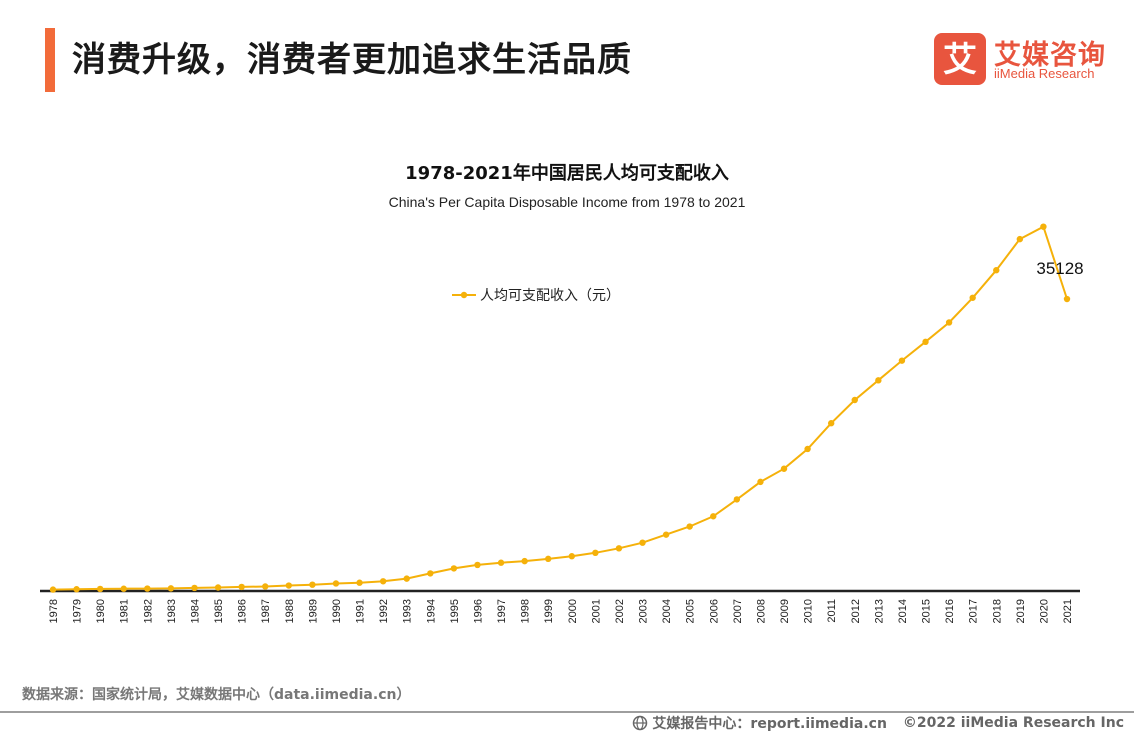 The width and height of the screenshot is (1134, 737). What do you see at coordinates (313, 611) in the screenshot?
I see `x-tick-label: 1989` at bounding box center [313, 611].